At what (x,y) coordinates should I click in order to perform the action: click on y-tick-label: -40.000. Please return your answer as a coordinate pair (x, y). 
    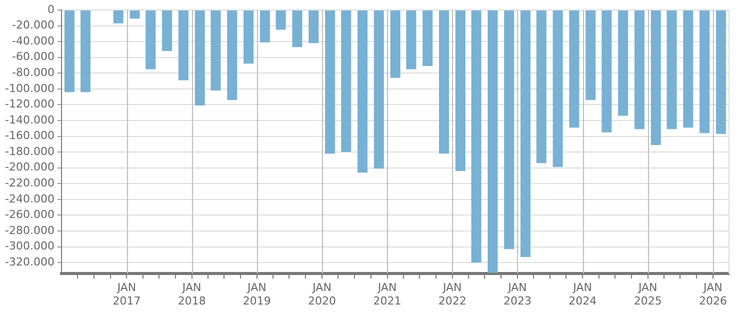
    Looking at the image, I should click on (33, 41).